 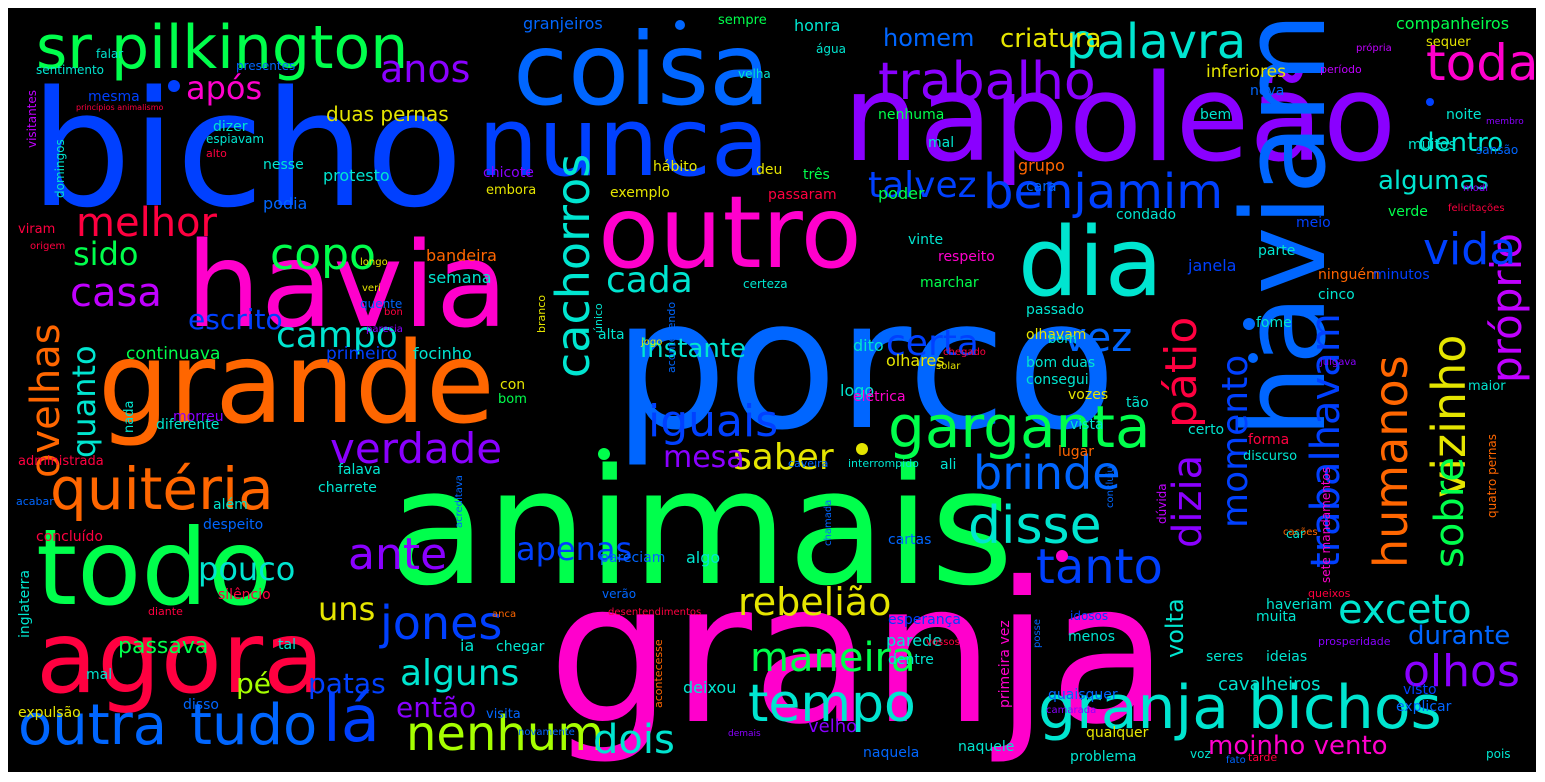 What do you see at coordinates (914, 640) in the screenshot?
I see `word-parede: parede` at bounding box center [914, 640].